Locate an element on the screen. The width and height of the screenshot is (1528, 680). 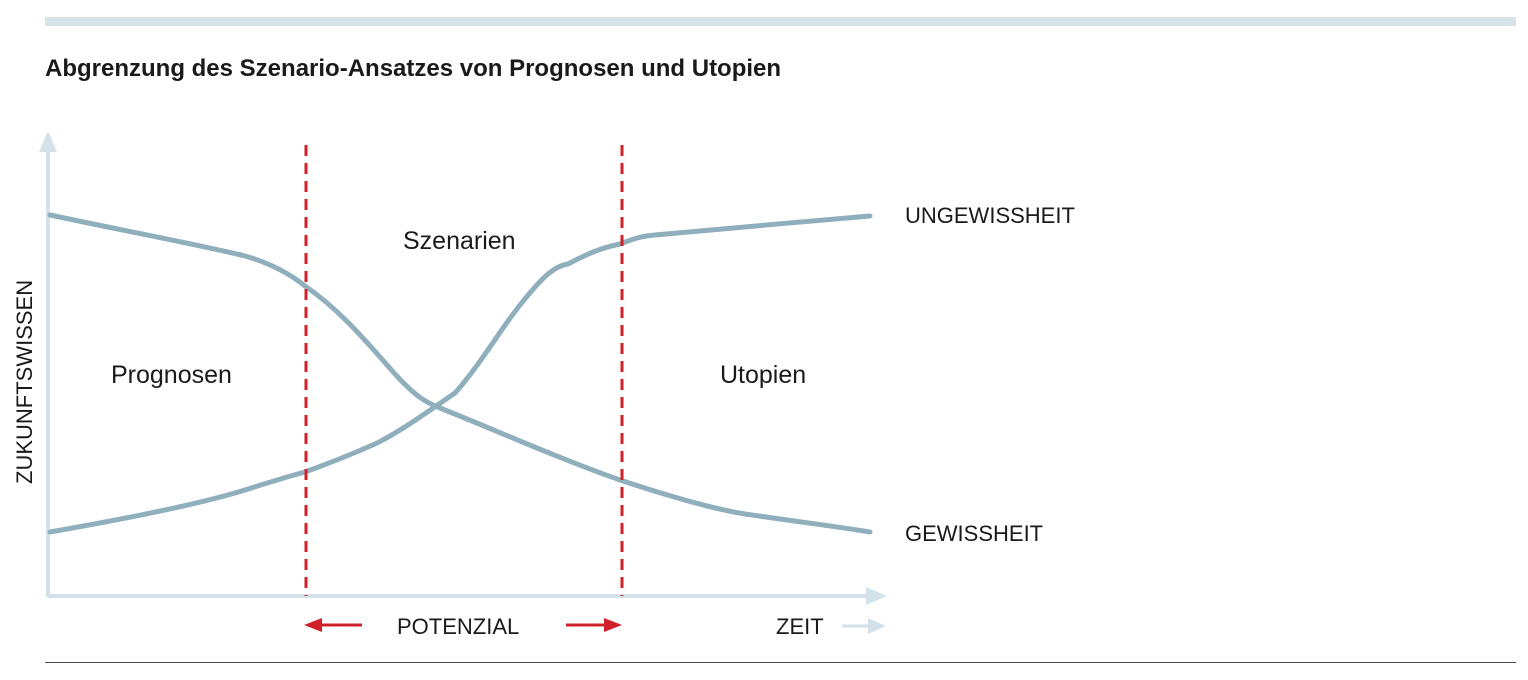
x-axis is located at coordinates (467, 596).